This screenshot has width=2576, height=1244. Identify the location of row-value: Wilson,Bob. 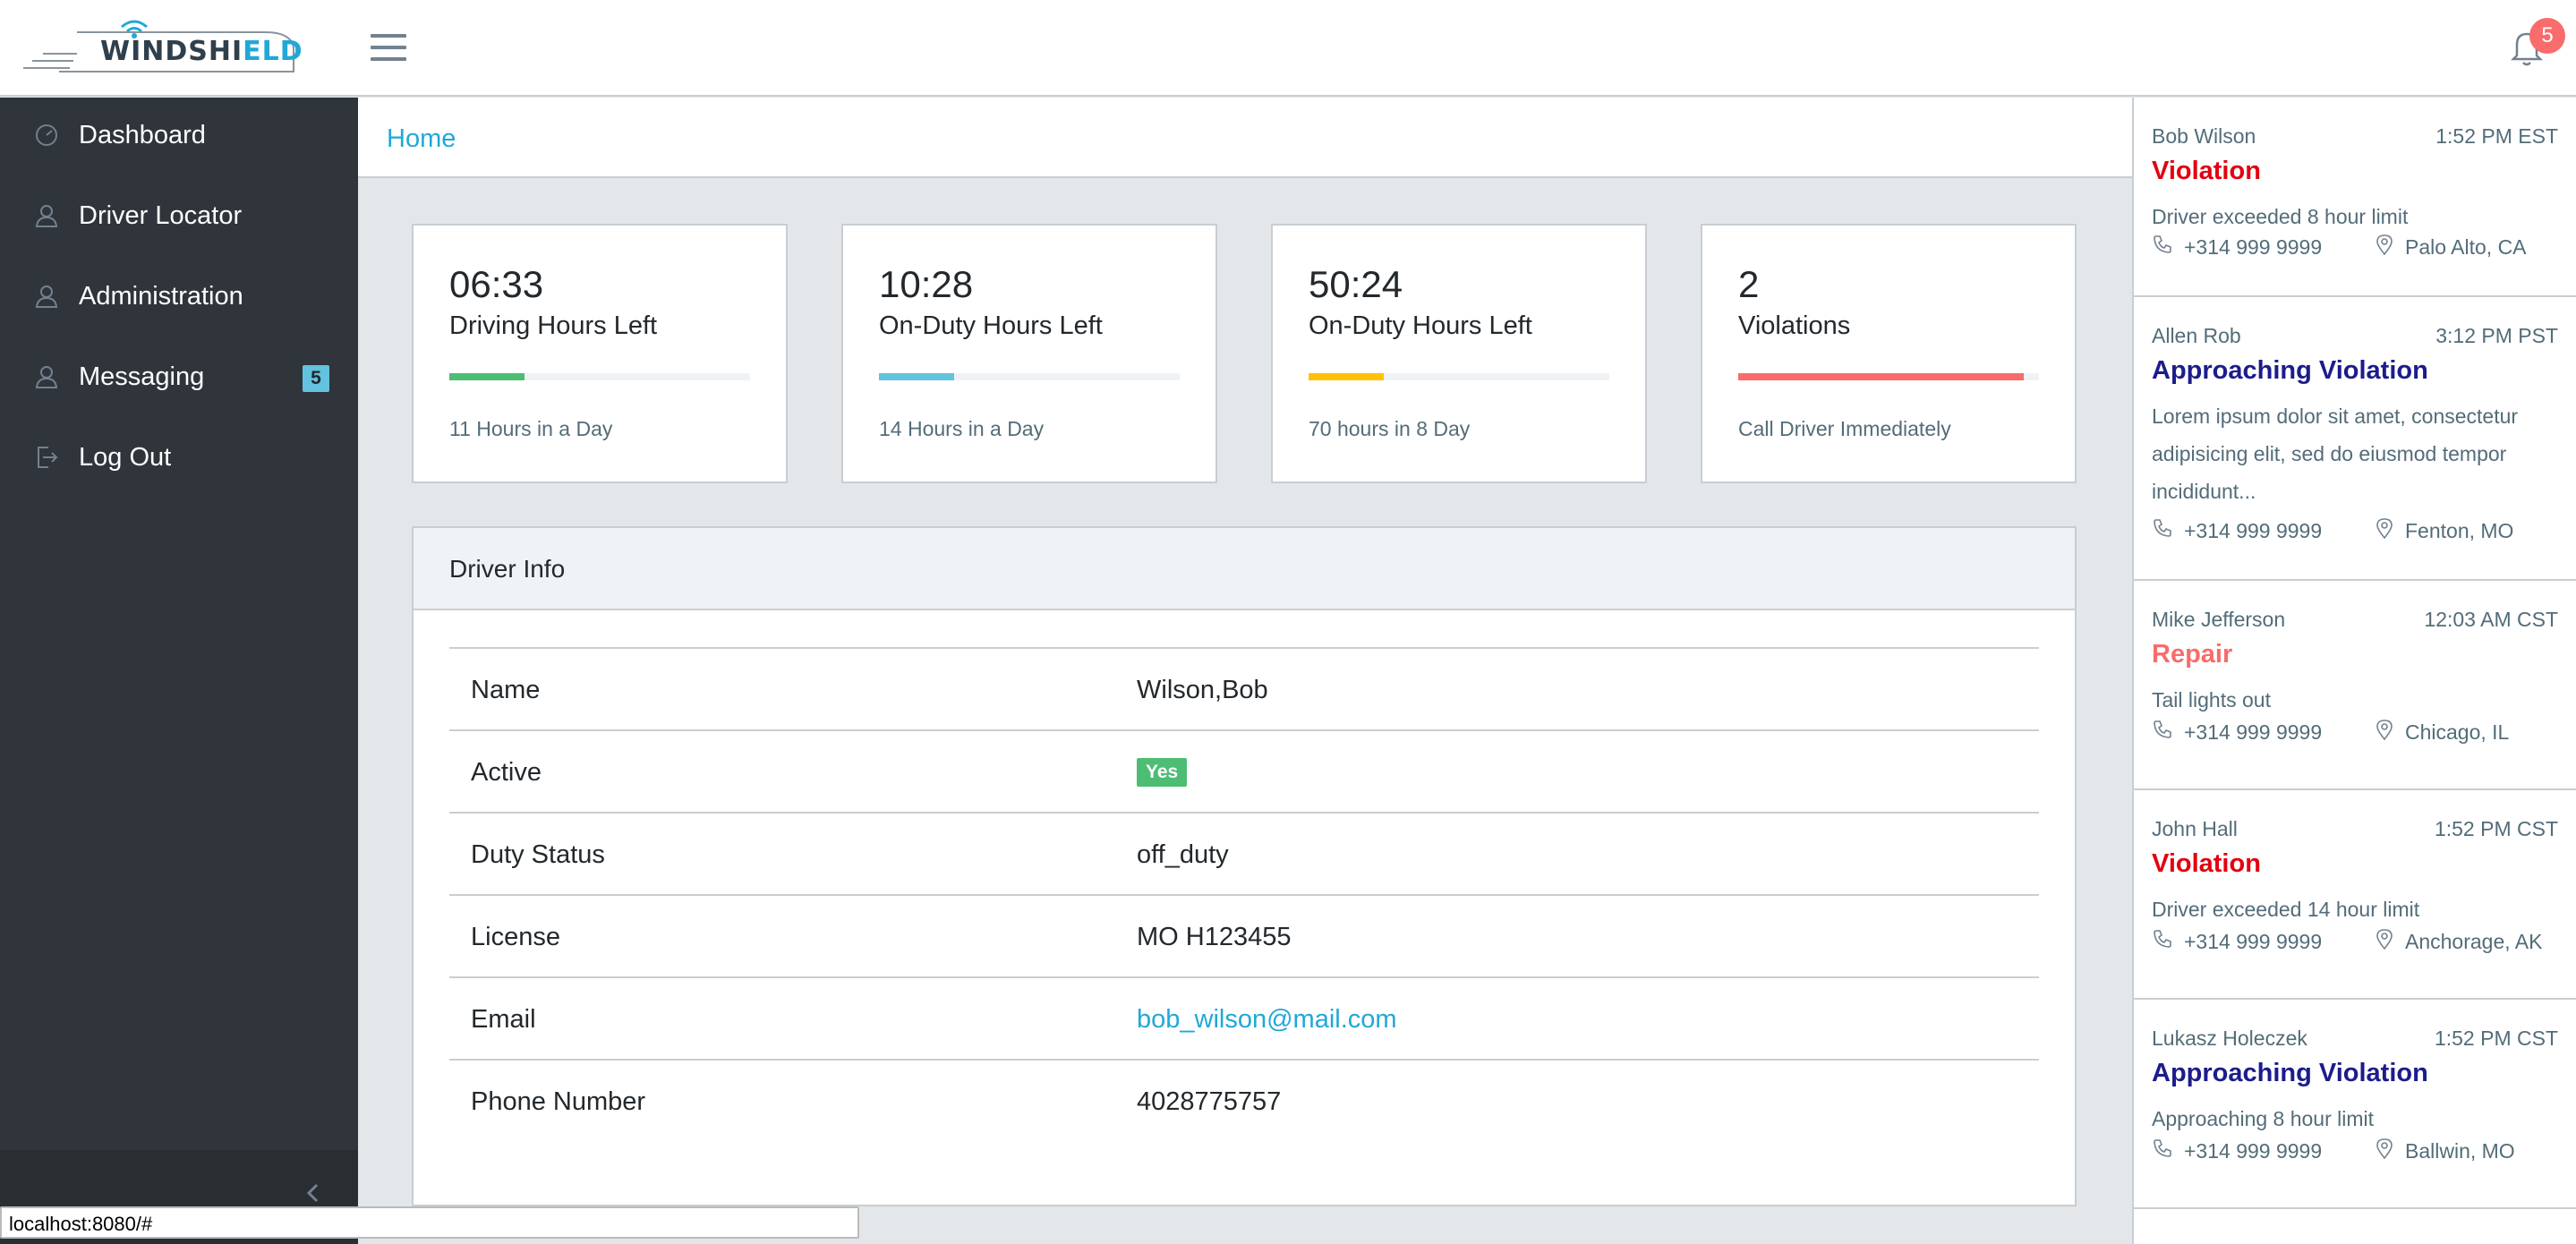
(1202, 690).